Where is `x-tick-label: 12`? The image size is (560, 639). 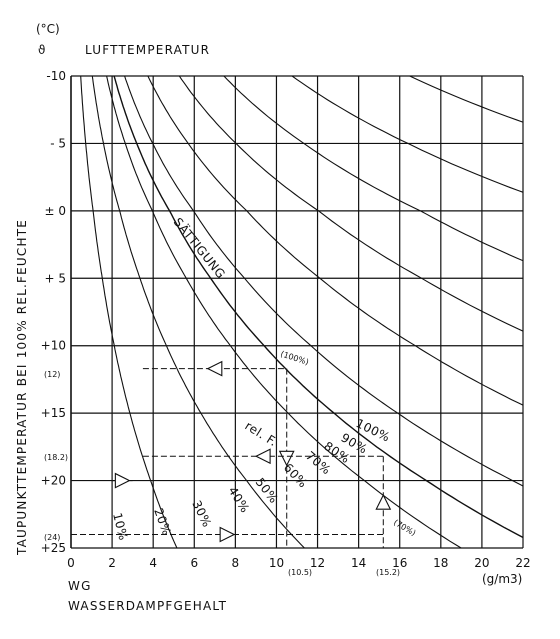
x-tick-label: 12 is located at coordinates (317, 563).